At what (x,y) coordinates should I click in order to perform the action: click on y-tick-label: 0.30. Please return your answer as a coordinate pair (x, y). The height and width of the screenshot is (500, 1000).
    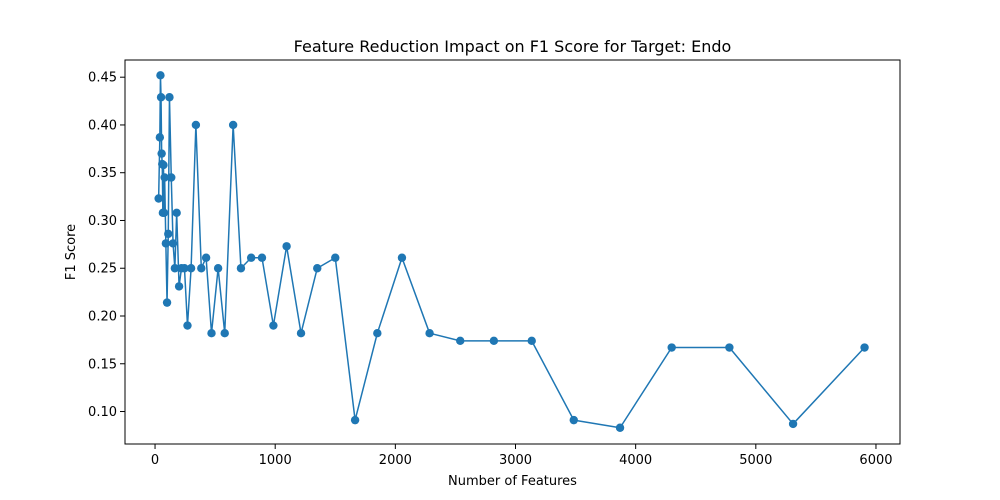
    Looking at the image, I should click on (102, 221).